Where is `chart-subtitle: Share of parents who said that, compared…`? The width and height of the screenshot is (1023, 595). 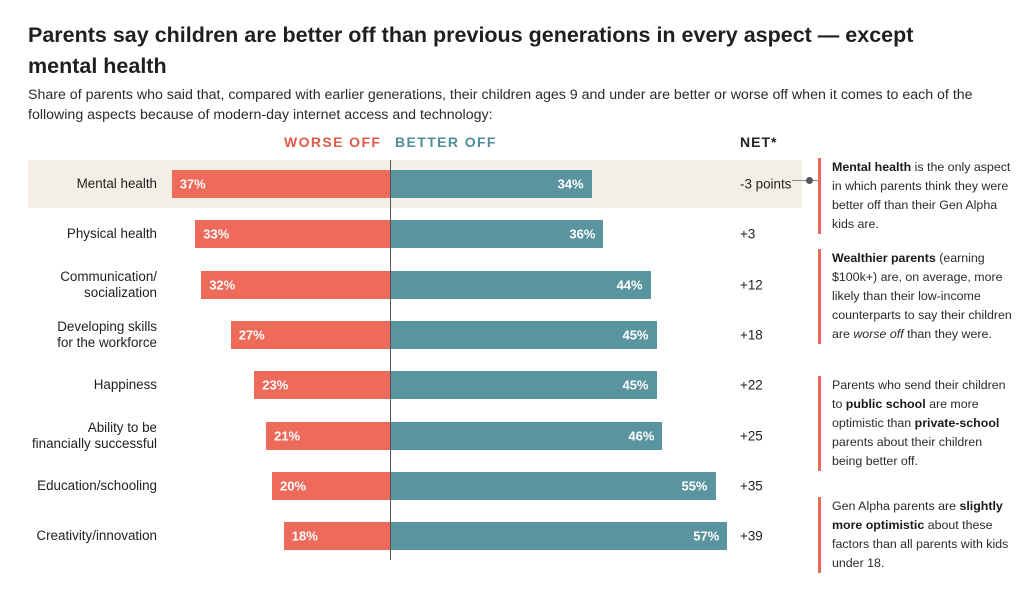 chart-subtitle: Share of parents who said that, compared… is located at coordinates (500, 105).